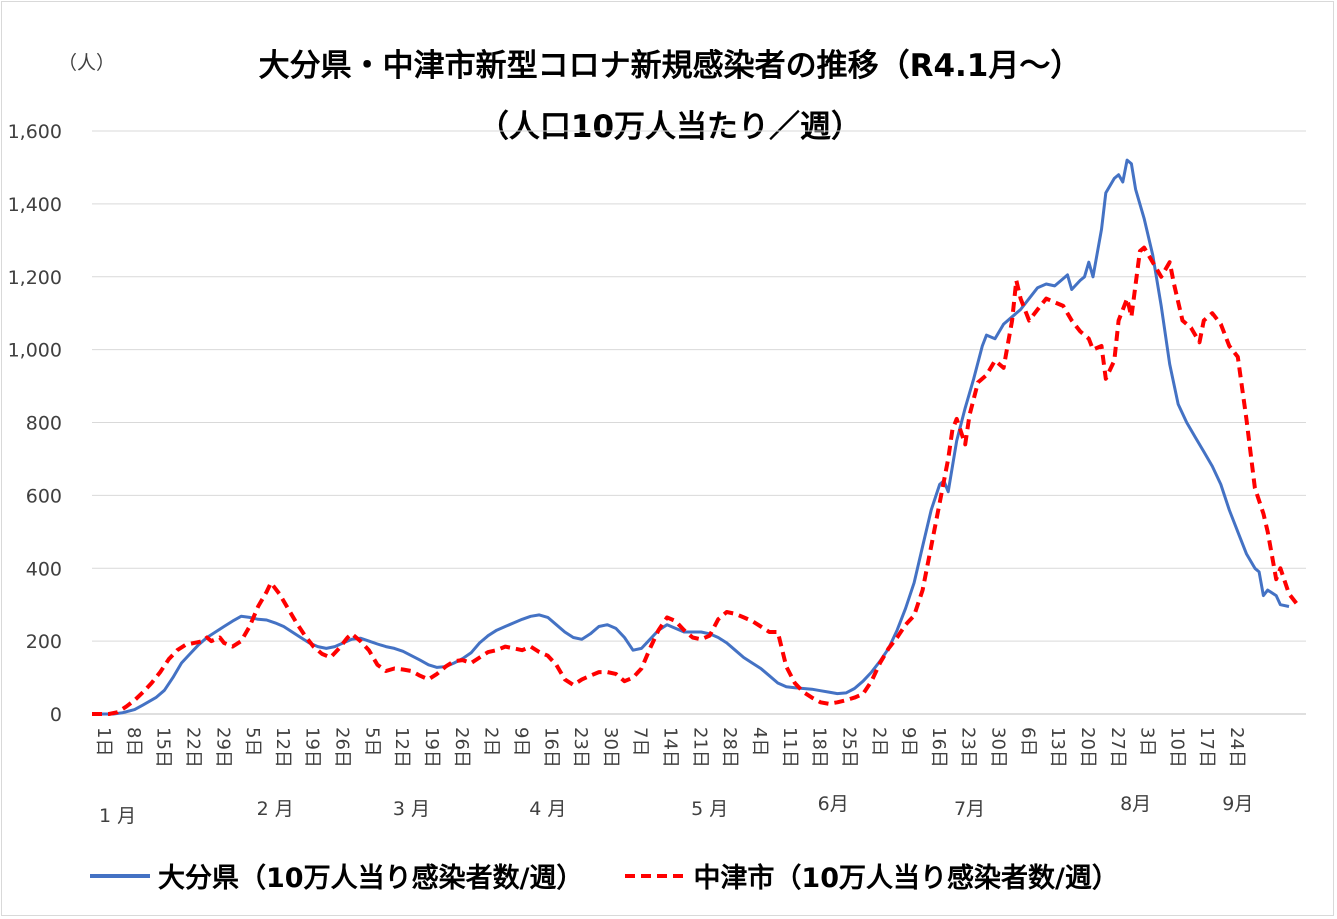 This screenshot has width=1337, height=919. I want to click on x-tick-label: 27日, so click(1117, 747).